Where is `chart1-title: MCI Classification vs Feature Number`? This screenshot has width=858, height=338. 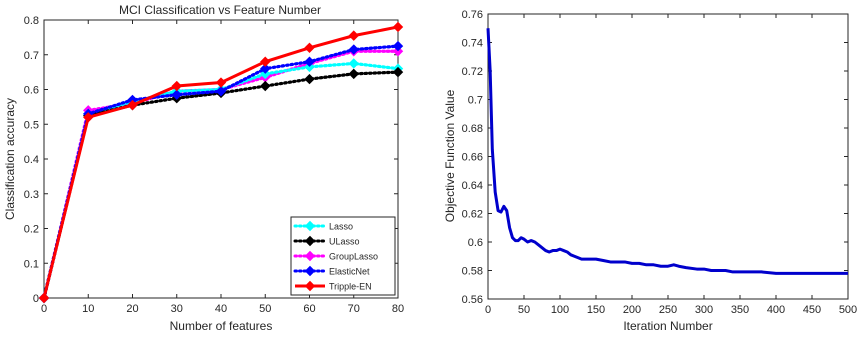 chart1-title: MCI Classification vs Feature Number is located at coordinates (220, 10).